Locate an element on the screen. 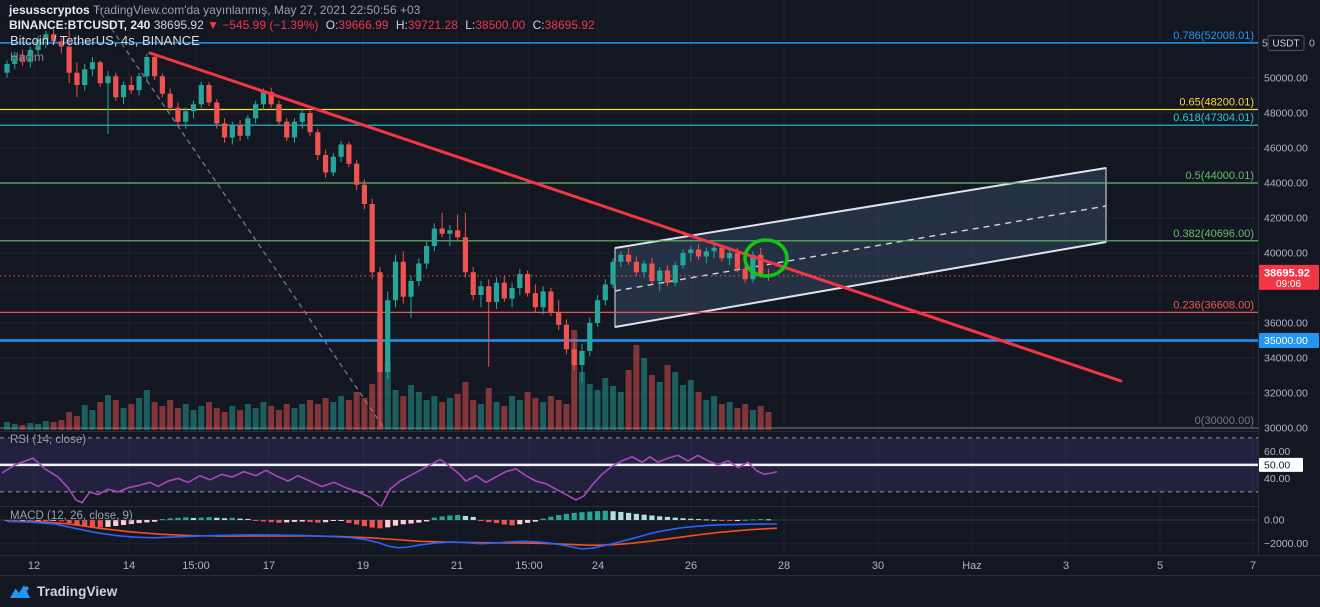 This screenshot has height=607, width=1320. highlight-ellipse-annotation is located at coordinates (766, 258).